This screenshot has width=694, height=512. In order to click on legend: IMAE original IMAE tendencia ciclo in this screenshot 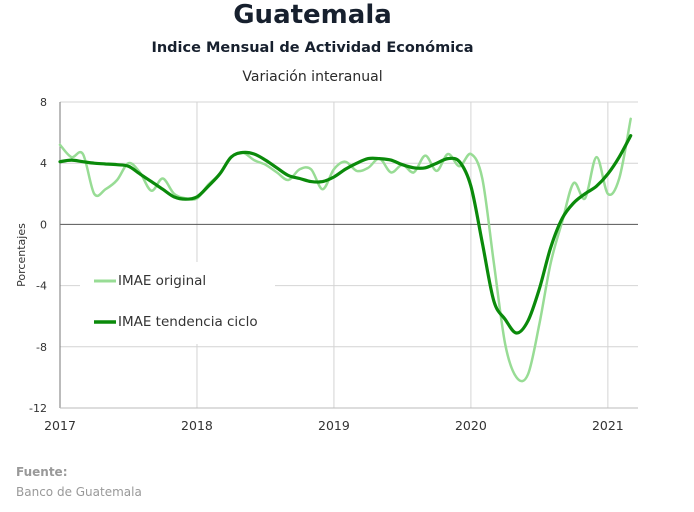, I will do `click(177, 303)`.